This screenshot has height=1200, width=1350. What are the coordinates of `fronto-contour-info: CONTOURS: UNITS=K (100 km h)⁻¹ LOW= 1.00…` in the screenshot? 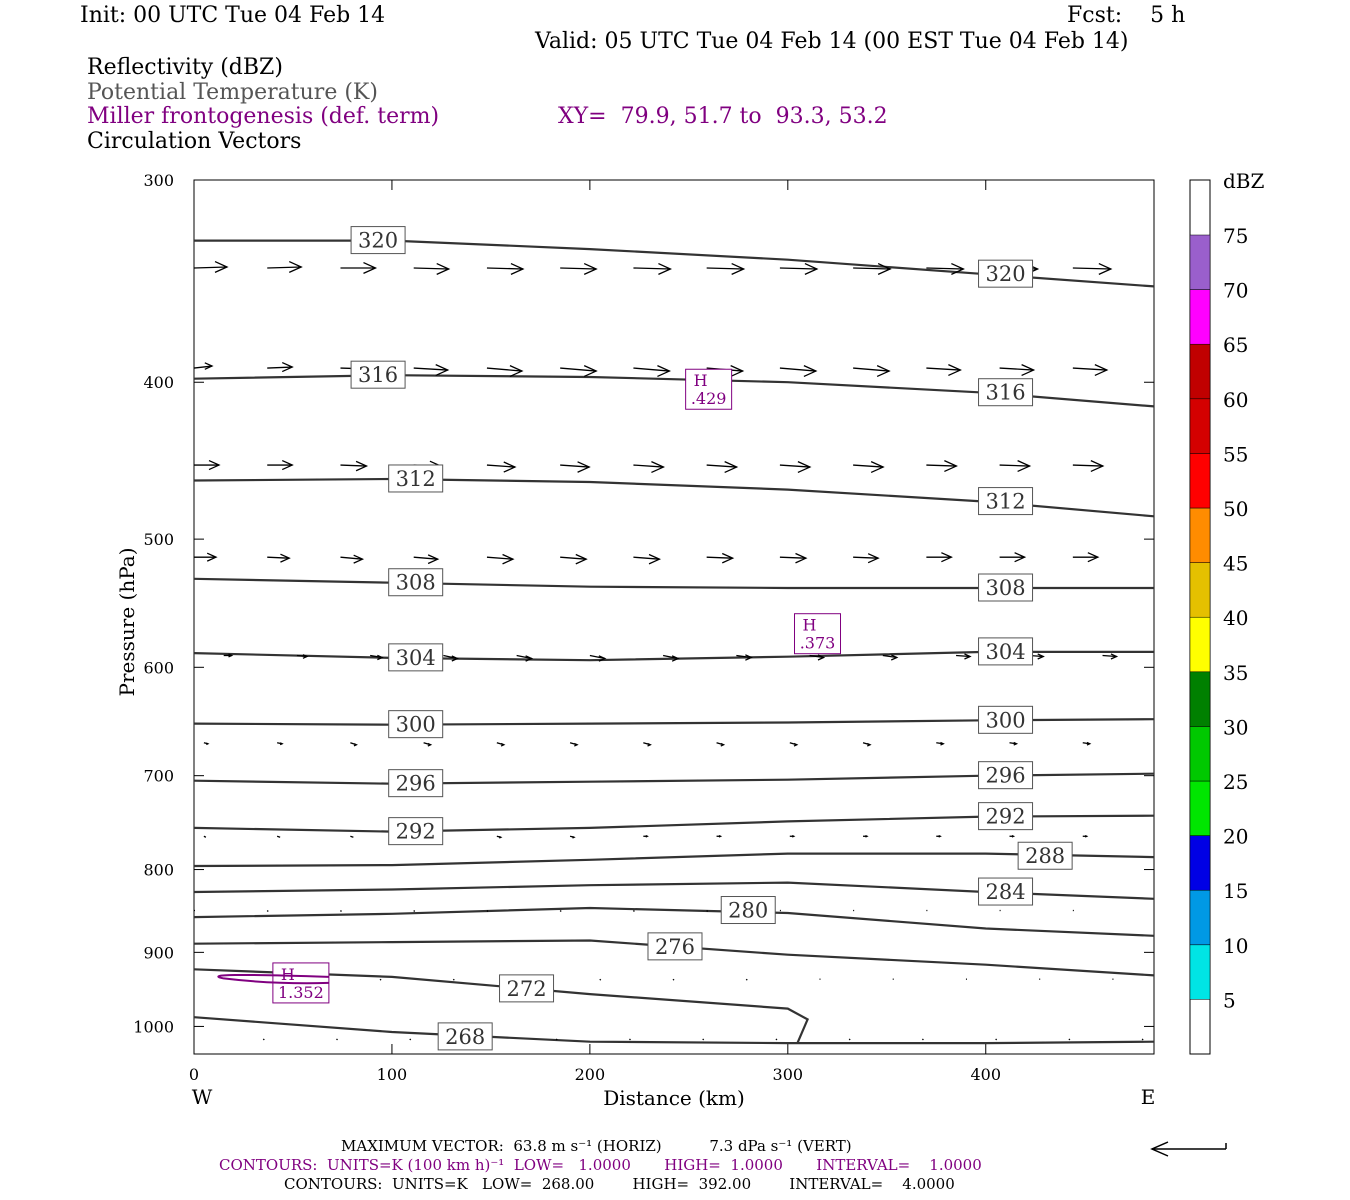 It's located at (600, 1165).